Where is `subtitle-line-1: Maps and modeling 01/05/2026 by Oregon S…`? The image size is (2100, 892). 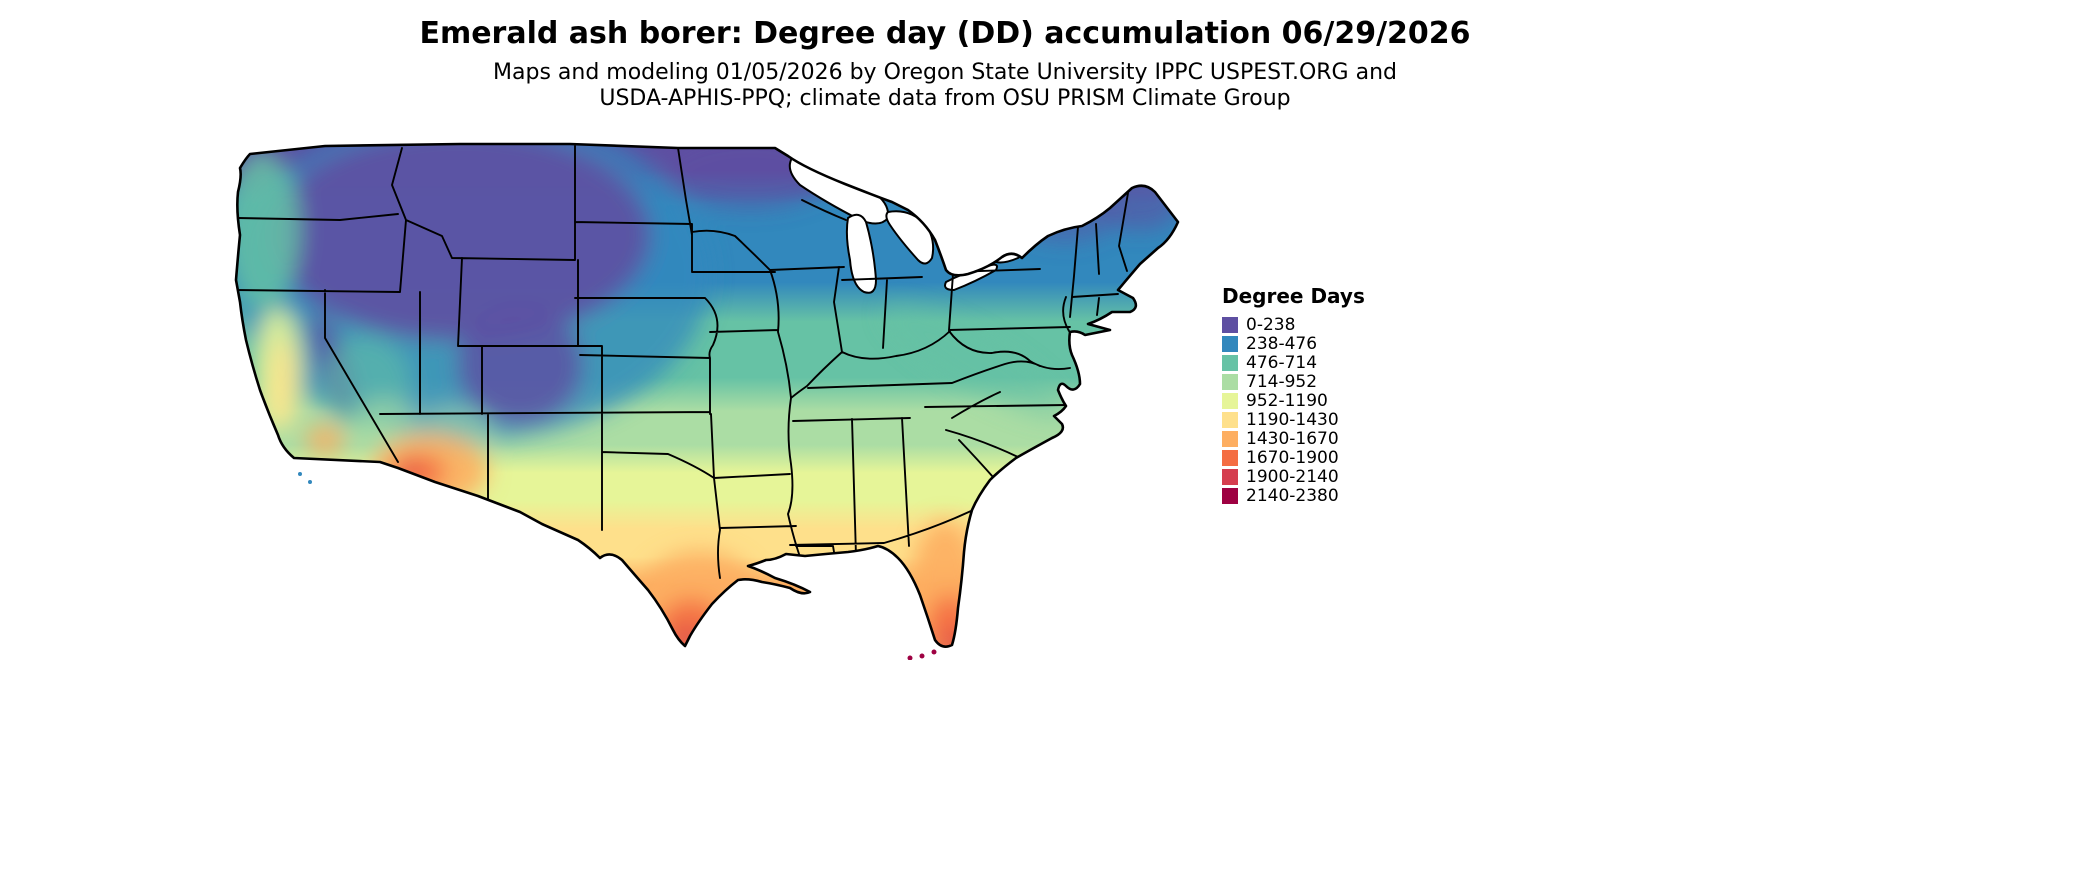
subtitle-line-1: Maps and modeling 01/05/2026 by Oregon S… is located at coordinates (945, 72).